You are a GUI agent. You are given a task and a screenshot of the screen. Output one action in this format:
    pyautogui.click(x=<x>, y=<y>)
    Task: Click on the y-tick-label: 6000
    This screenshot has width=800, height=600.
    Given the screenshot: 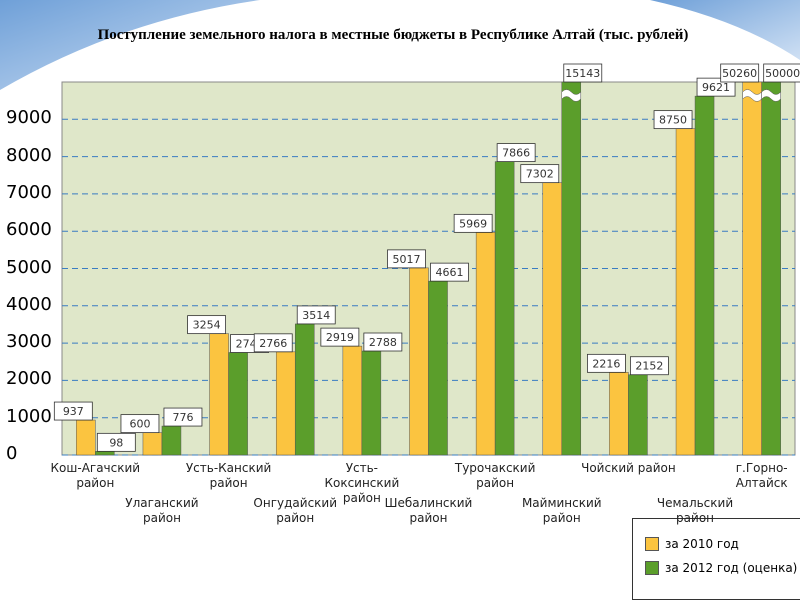 What is the action you would take?
    pyautogui.click(x=29, y=230)
    